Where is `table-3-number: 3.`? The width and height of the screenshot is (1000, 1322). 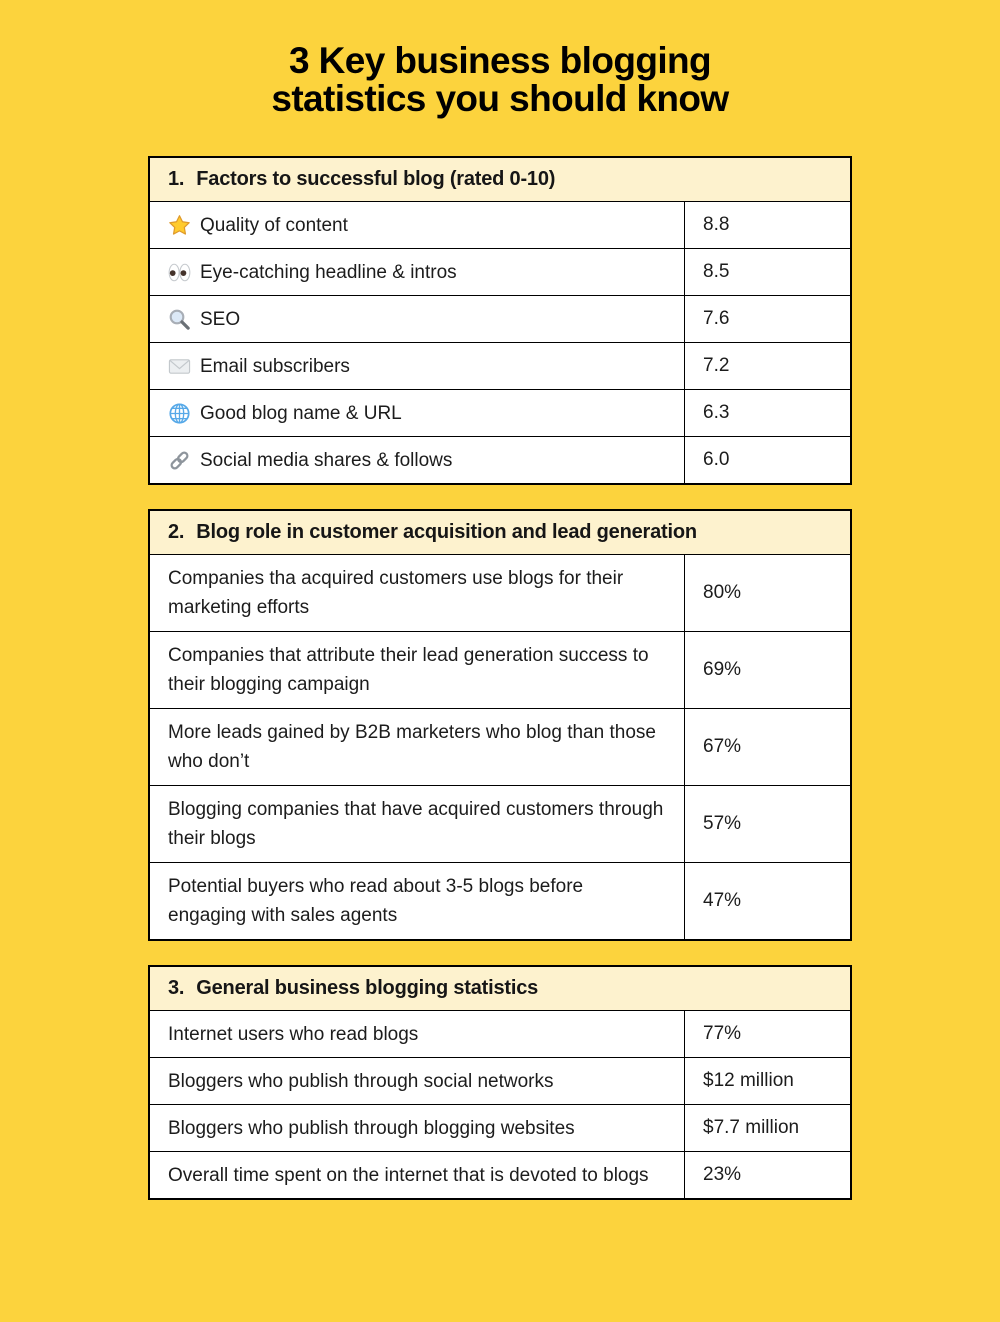
table-3-number: 3. is located at coordinates (176, 988).